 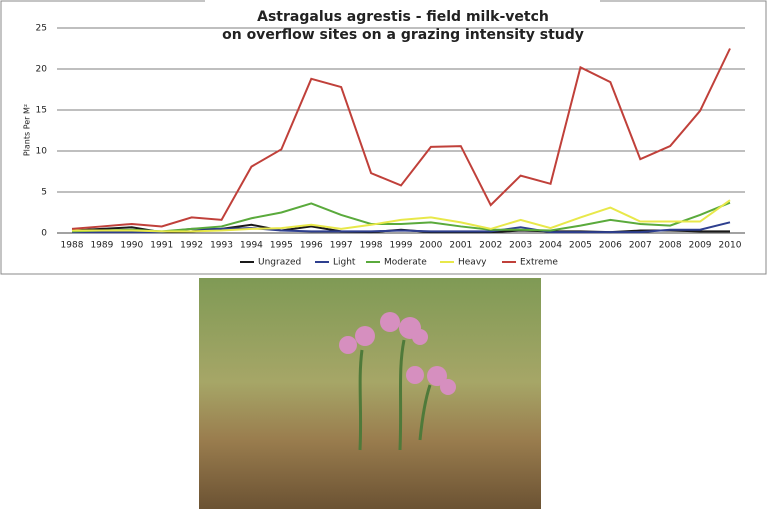 What do you see at coordinates (341, 246) in the screenshot?
I see `x-tick-label: 1997` at bounding box center [341, 246].